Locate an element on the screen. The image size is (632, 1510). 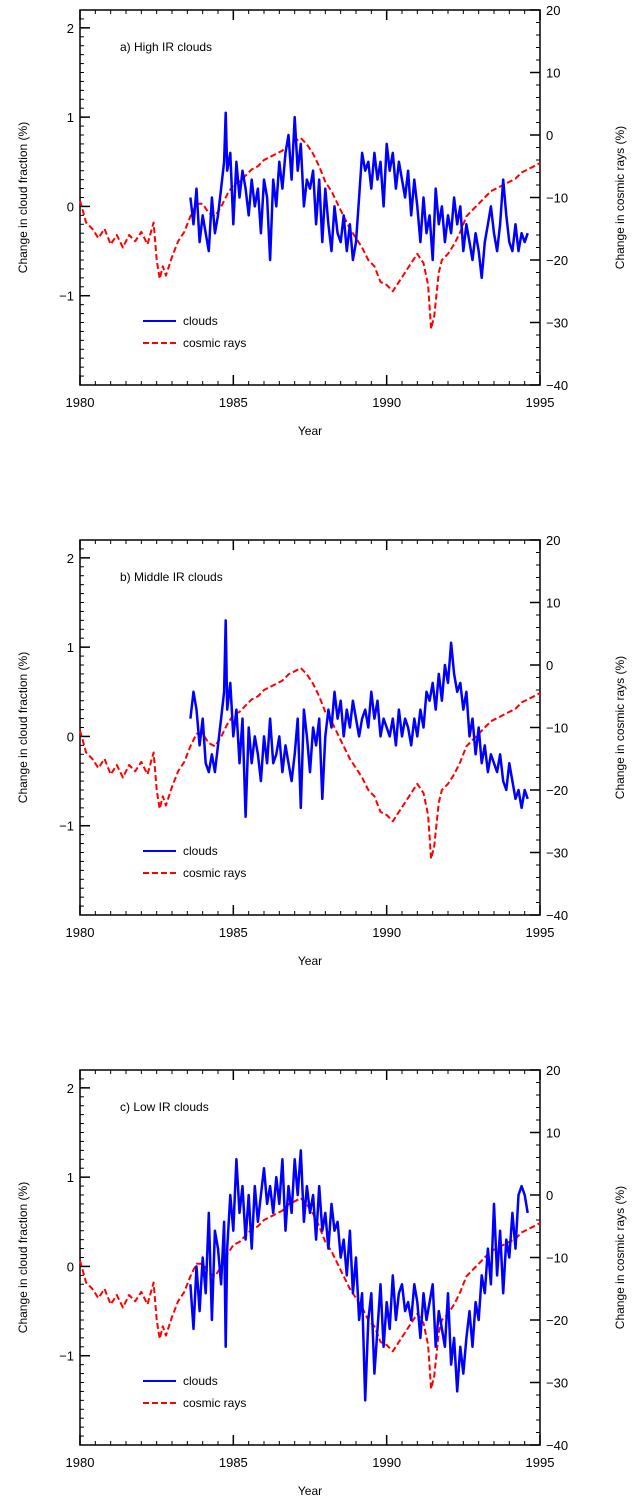
panel-title: c) Low IR clouds is located at coordinates (164, 1107).